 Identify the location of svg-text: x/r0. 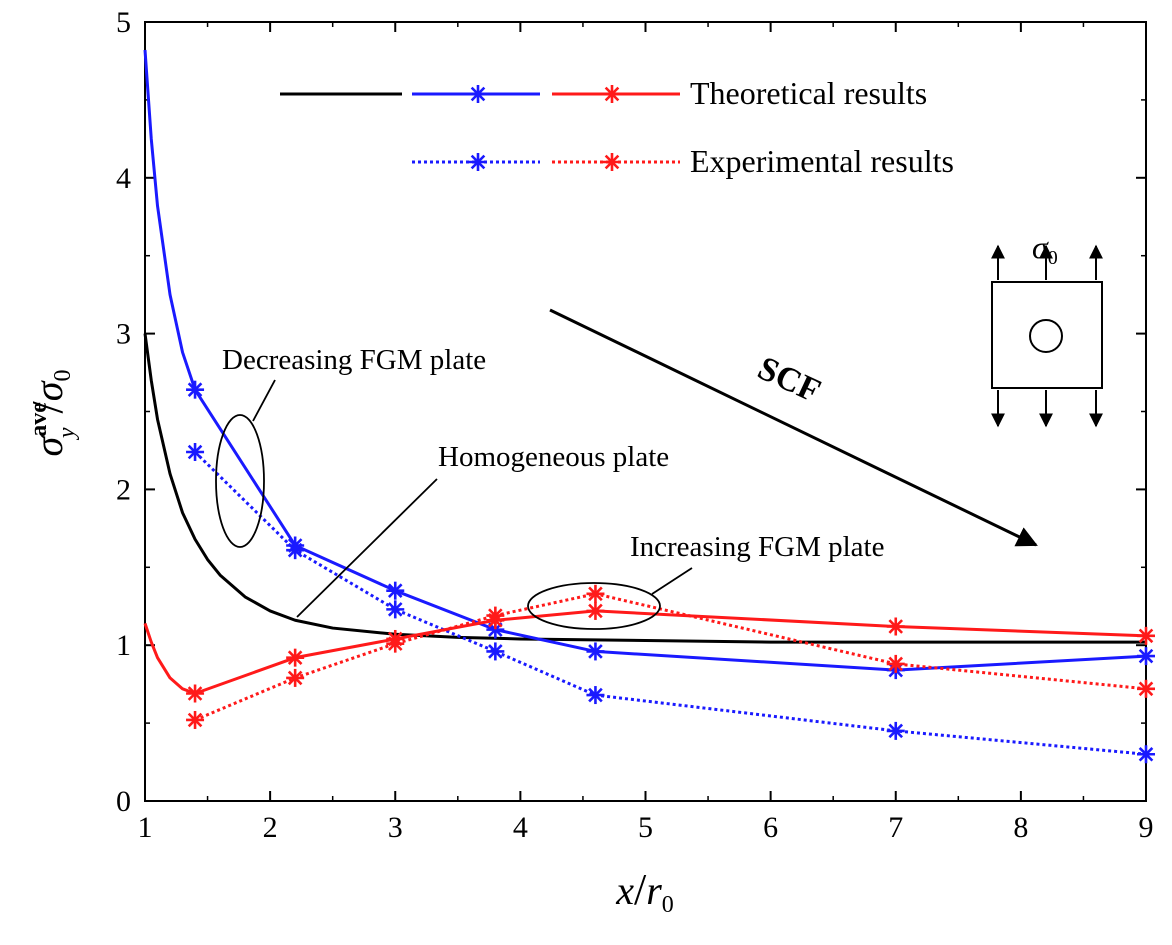
(644, 891).